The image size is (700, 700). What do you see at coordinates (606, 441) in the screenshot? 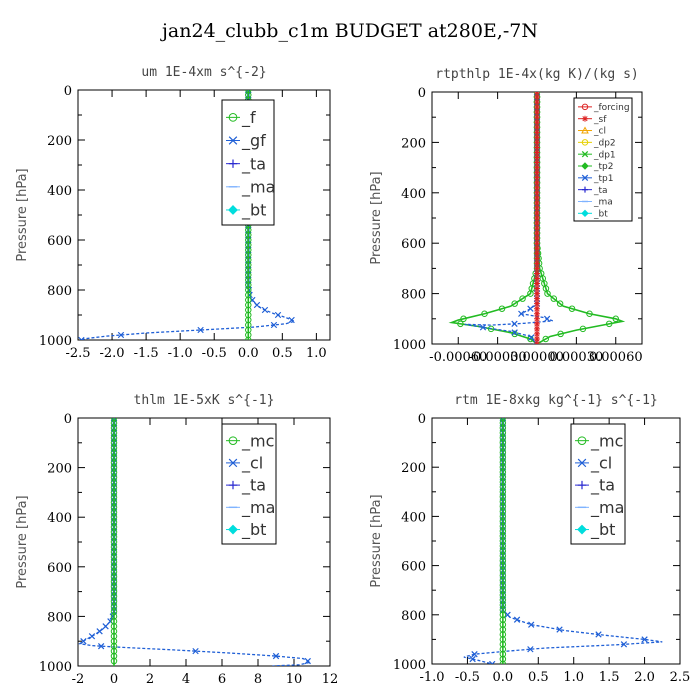
I see `legend-entry-label: _mc` at bounding box center [606, 441].